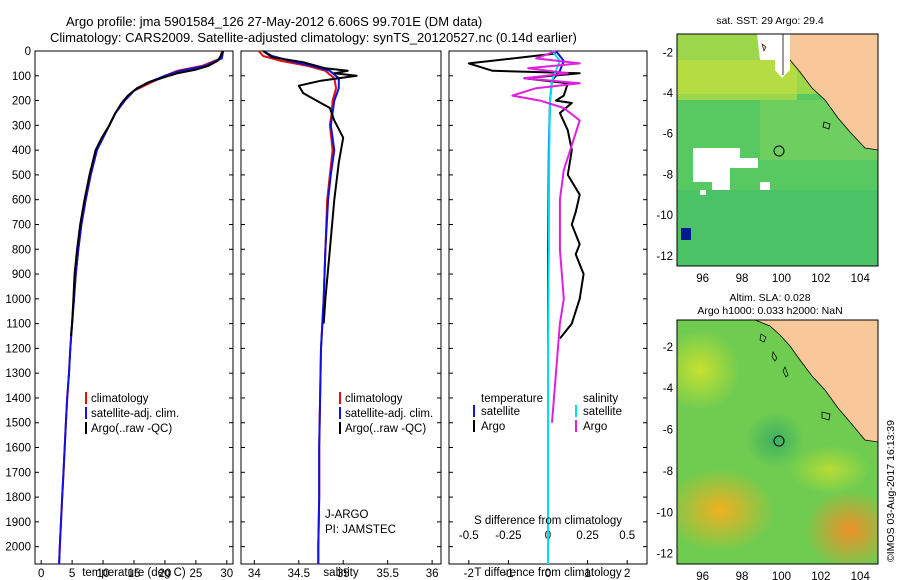  Describe the element at coordinates (702, 575) in the screenshot. I see `map-x-tick-label: 96` at that location.